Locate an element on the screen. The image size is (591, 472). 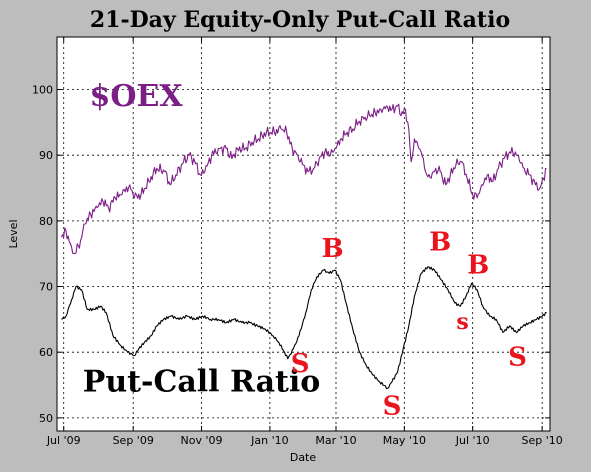
put-call-series-label: Put-Call Ratio is located at coordinates (202, 382).